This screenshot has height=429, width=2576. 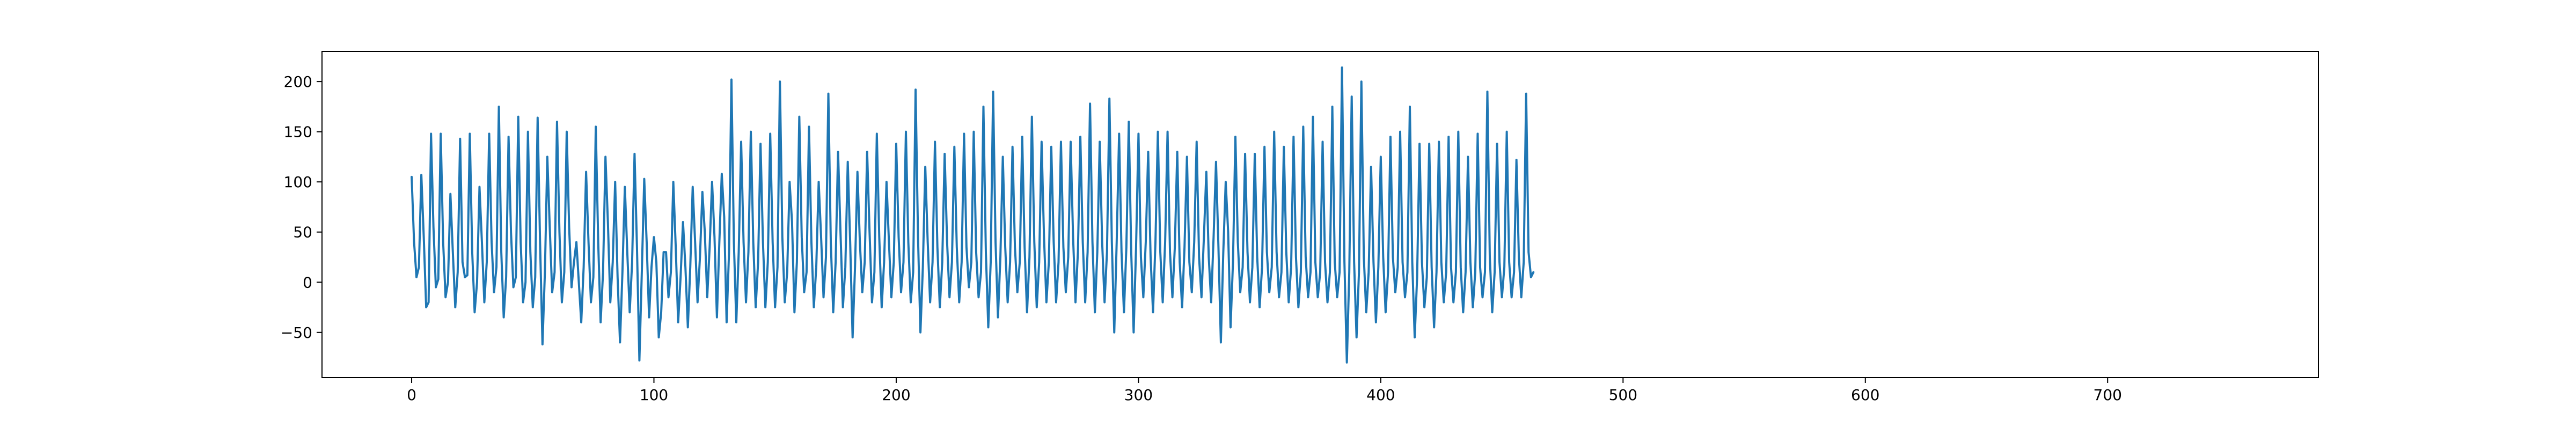 What do you see at coordinates (298, 132) in the screenshot?
I see `y-tick-label: 150` at bounding box center [298, 132].